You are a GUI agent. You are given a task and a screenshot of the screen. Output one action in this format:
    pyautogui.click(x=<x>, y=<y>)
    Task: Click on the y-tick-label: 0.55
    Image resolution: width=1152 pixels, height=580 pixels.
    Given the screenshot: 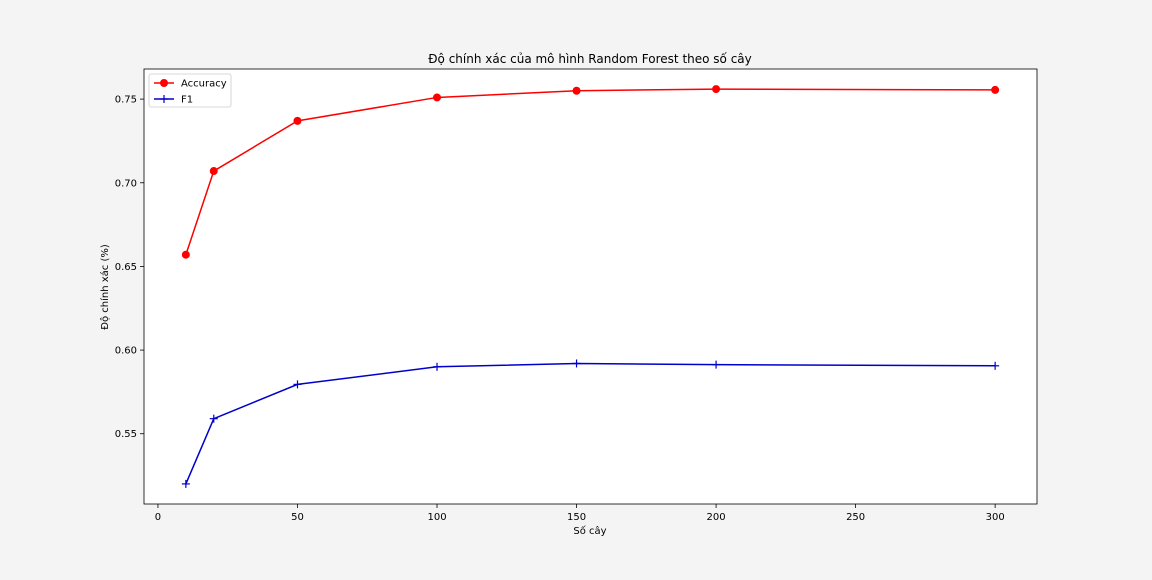 What is the action you would take?
    pyautogui.click(x=126, y=434)
    